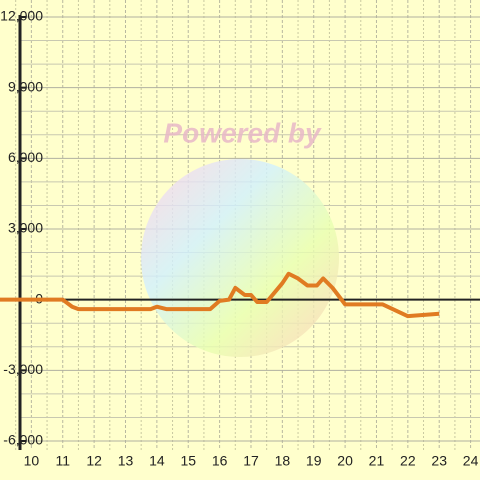 The height and width of the screenshot is (480, 480). I want to click on x-tick-label: 11, so click(62, 461).